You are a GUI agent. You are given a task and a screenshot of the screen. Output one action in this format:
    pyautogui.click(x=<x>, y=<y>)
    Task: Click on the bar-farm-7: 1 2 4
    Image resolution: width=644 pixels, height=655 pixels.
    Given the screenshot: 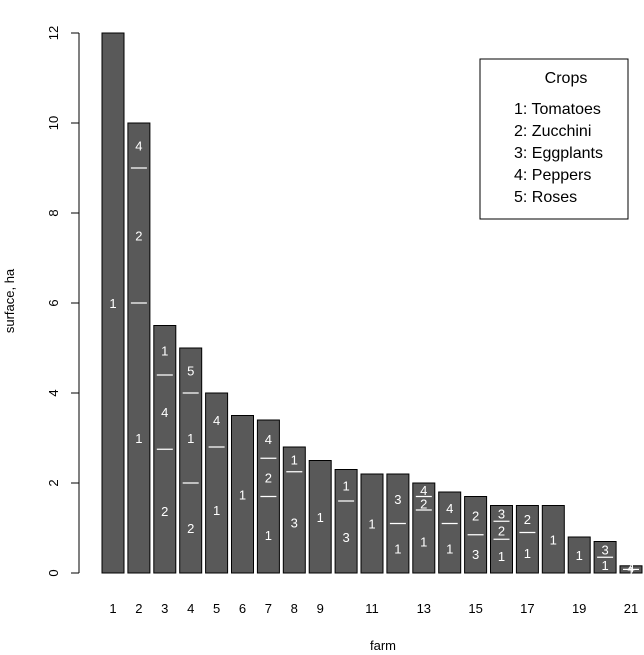 What is the action you would take?
    pyautogui.click(x=268, y=496)
    